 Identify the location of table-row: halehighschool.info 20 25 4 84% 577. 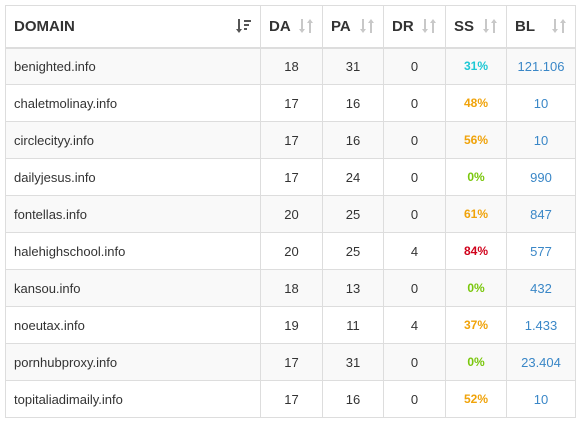
(290, 251).